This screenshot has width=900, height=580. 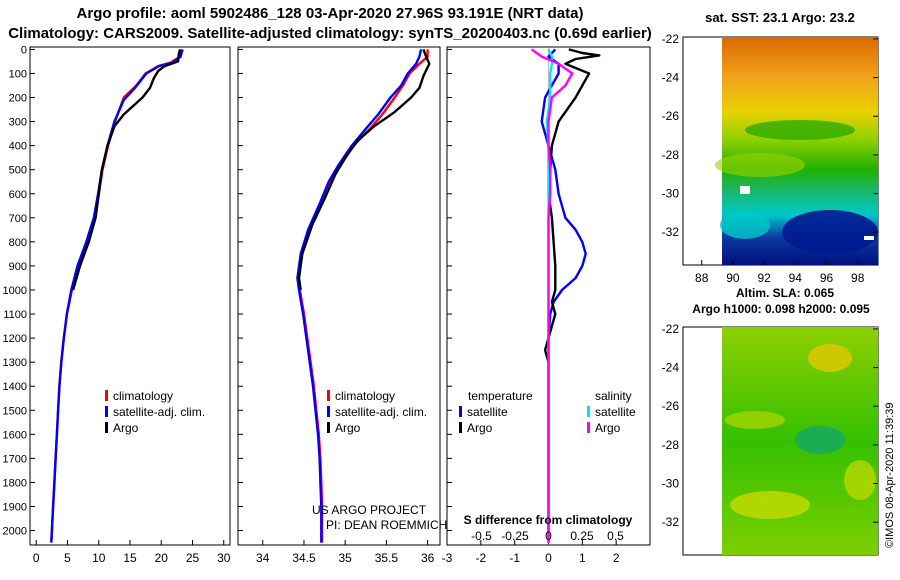 What do you see at coordinates (106, 395) in the screenshot?
I see `legend-swatch-climatology` at bounding box center [106, 395].